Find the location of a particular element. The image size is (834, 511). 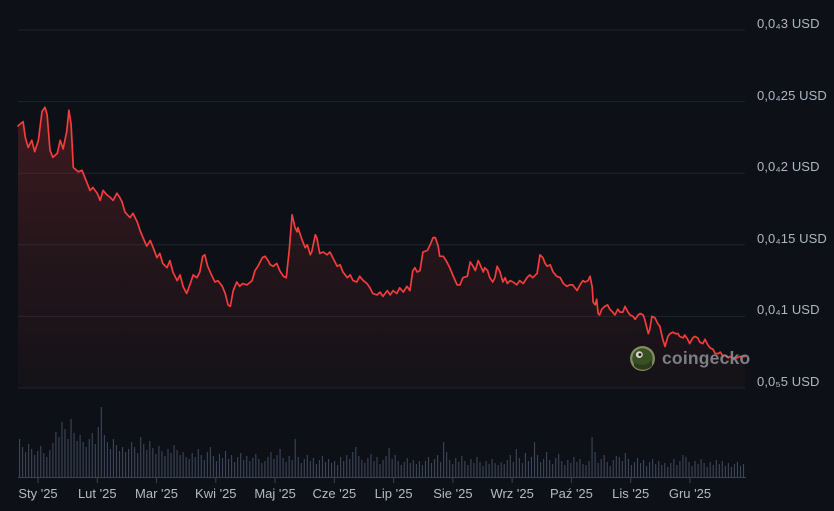

x-axis is located at coordinates (382, 480).